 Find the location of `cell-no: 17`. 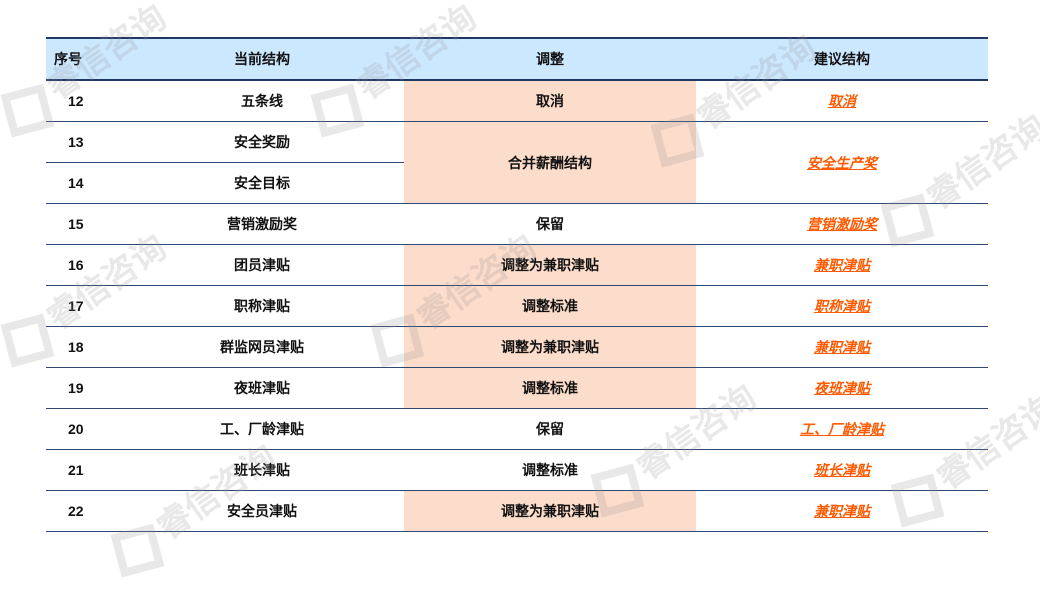

cell-no: 17 is located at coordinates (83, 306).